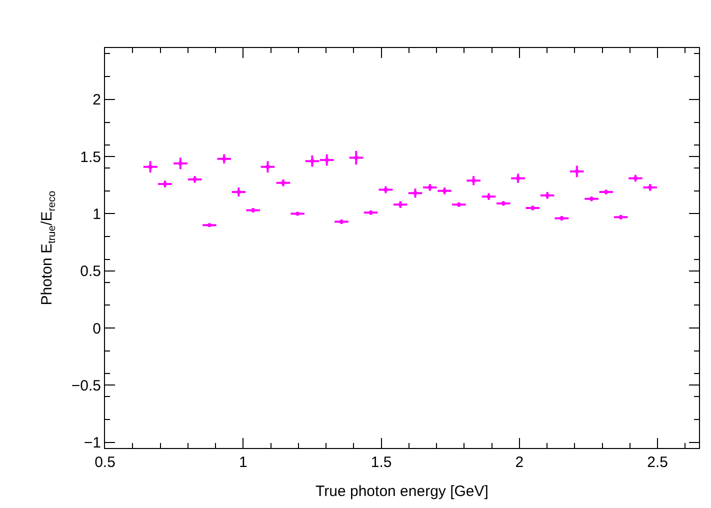 The width and height of the screenshot is (711, 508). I want to click on y-tick-label: −1, so click(92, 443).